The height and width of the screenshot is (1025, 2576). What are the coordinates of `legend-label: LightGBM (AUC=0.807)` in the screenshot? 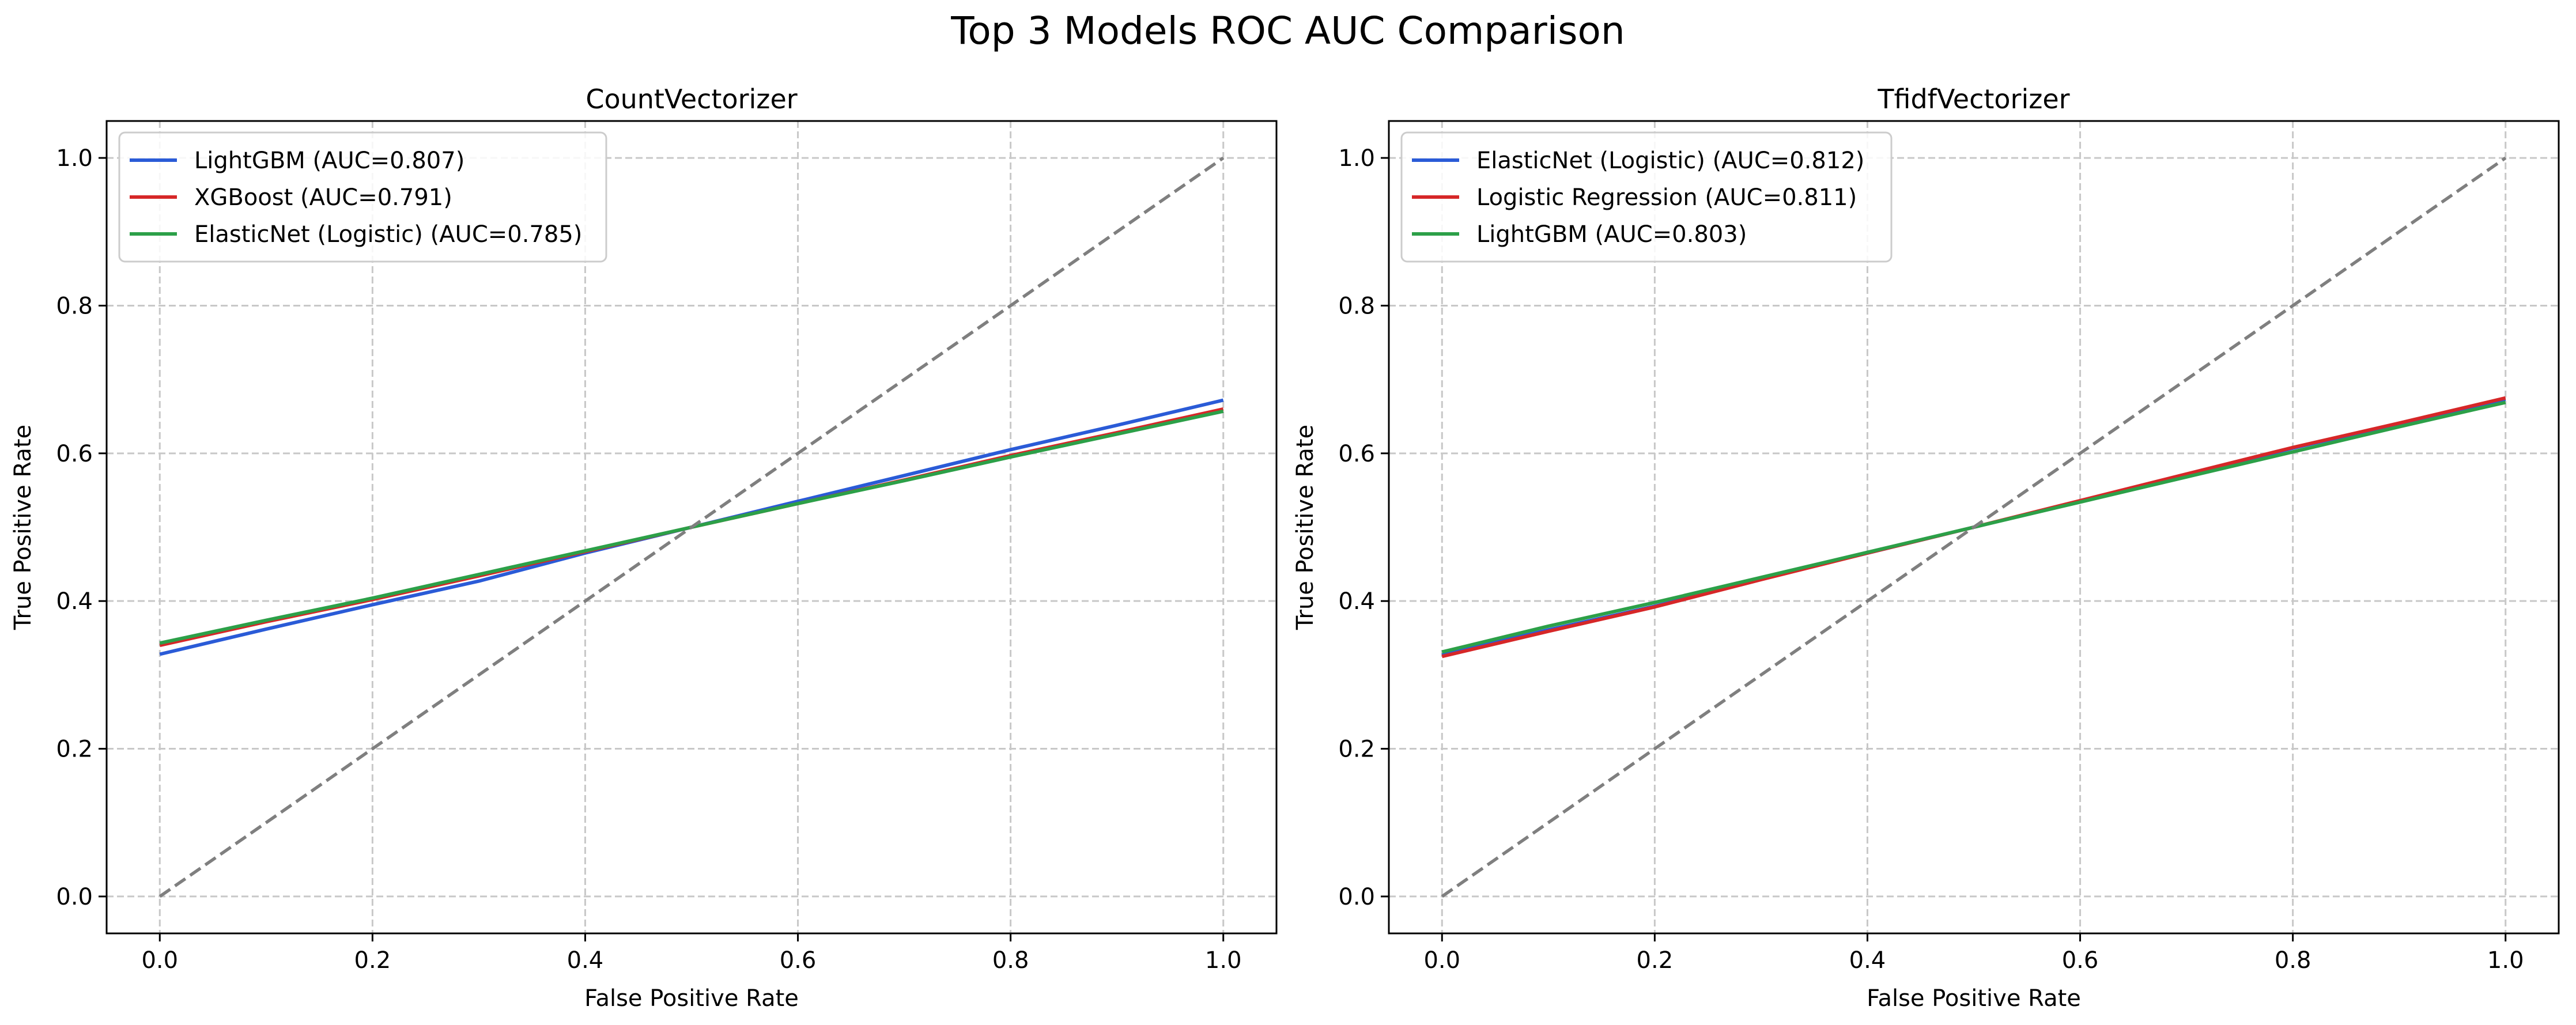 It's located at (329, 160).